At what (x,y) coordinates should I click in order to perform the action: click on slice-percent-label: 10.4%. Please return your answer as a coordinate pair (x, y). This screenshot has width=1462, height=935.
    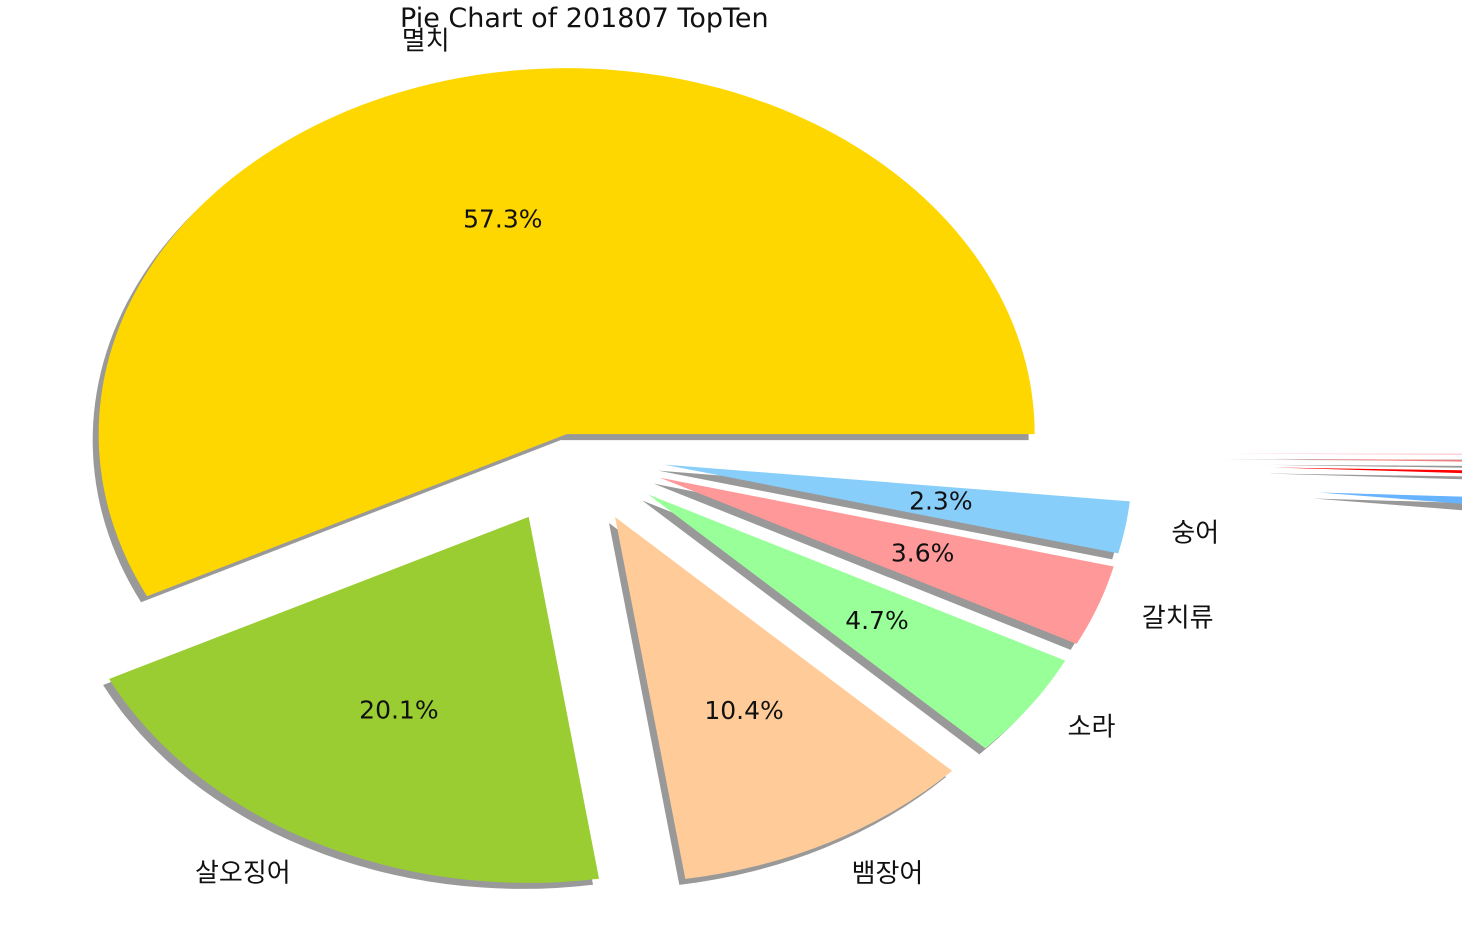
    Looking at the image, I should click on (743, 710).